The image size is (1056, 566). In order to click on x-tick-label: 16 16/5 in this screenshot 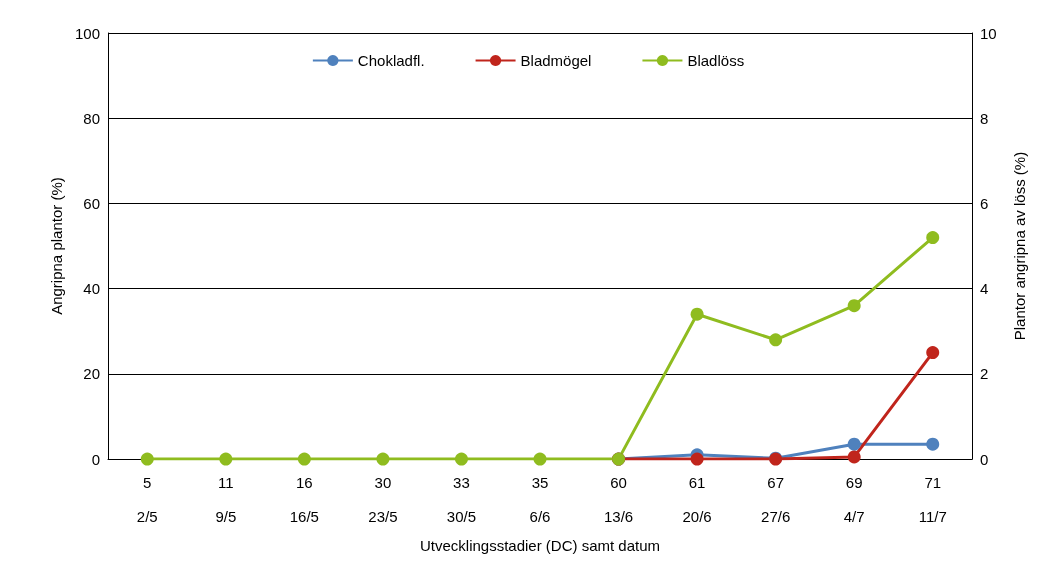, I will do `click(304, 499)`.